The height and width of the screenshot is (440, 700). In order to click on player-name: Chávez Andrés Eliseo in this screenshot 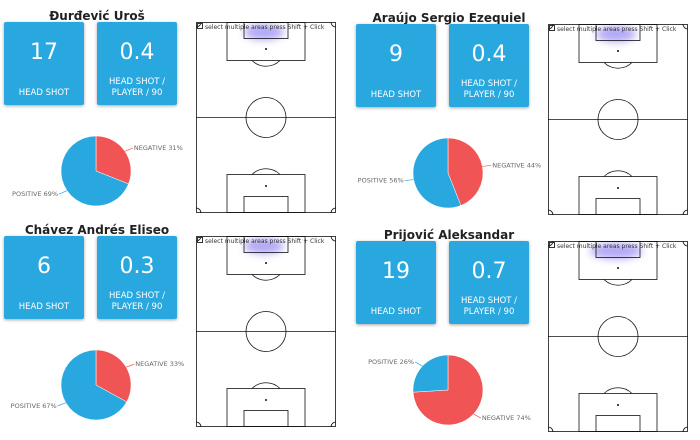, I will do `click(97, 230)`.